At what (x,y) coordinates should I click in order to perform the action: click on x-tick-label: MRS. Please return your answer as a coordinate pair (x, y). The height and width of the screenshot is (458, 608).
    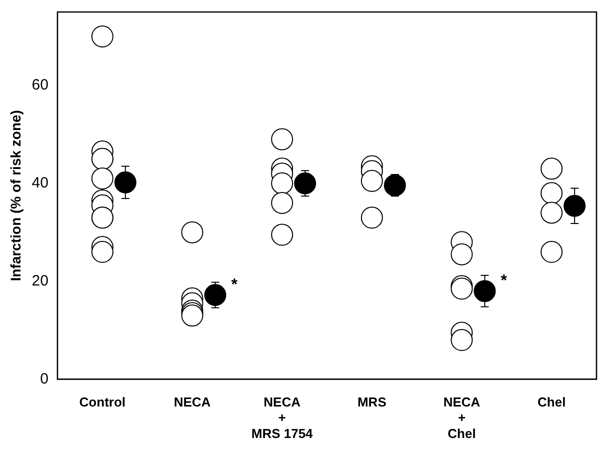
    Looking at the image, I should click on (372, 402).